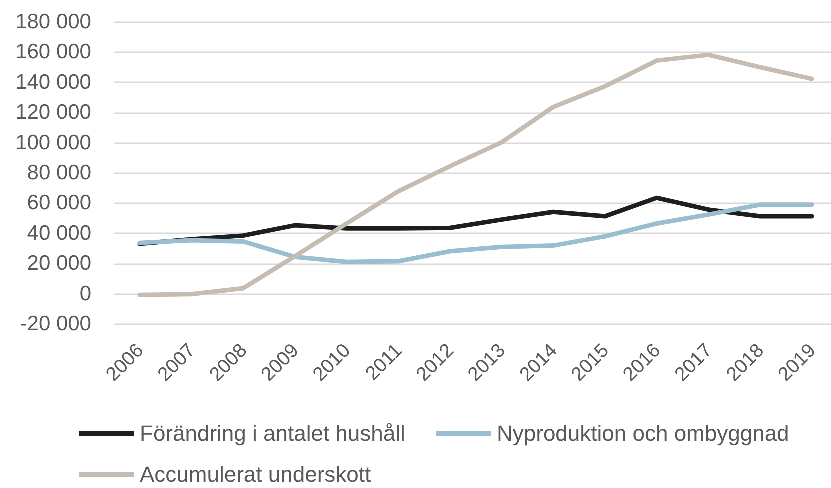 The height and width of the screenshot is (488, 831). What do you see at coordinates (476, 233) in the screenshot?
I see `line-series` at bounding box center [476, 233].